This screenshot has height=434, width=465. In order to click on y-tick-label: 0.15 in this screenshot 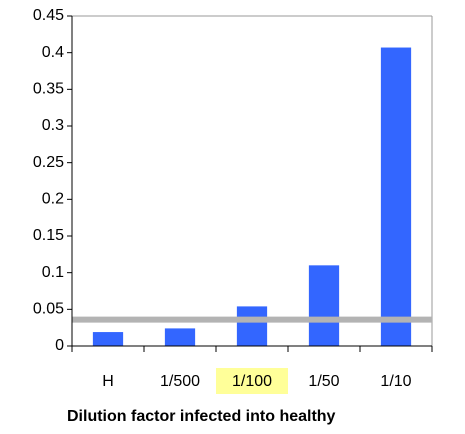, I will do `click(48, 235)`.